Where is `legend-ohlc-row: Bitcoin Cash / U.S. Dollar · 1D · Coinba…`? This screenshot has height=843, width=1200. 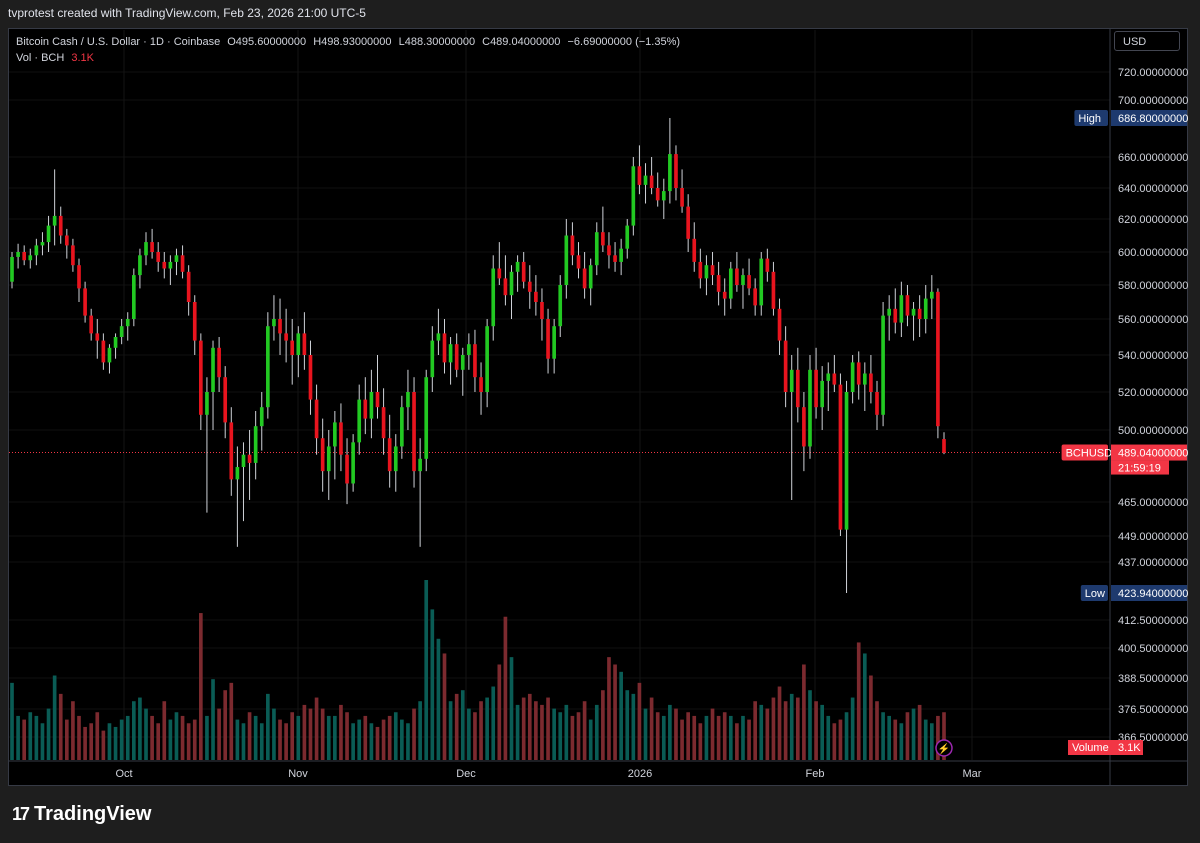
legend-ohlc-row: Bitcoin Cash / U.S. Dollar · 1D · Coinba… is located at coordinates (350, 42).